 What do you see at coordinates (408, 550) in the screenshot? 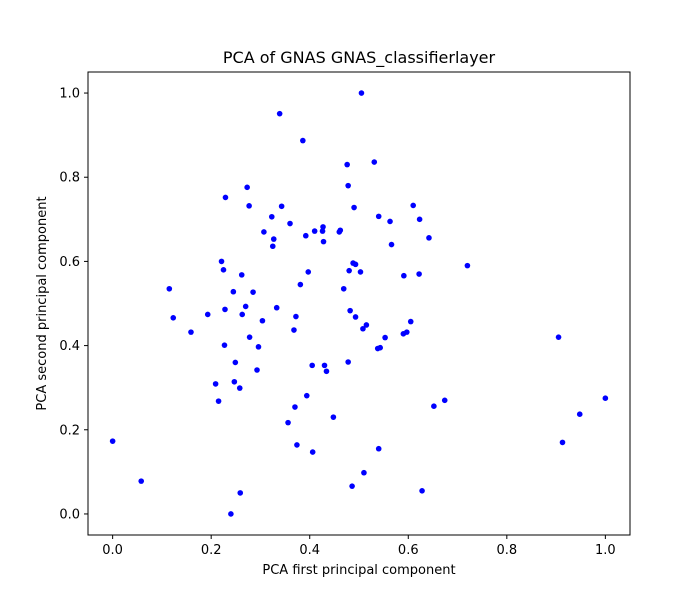
I see `x-tick-label: 0.6` at bounding box center [408, 550].